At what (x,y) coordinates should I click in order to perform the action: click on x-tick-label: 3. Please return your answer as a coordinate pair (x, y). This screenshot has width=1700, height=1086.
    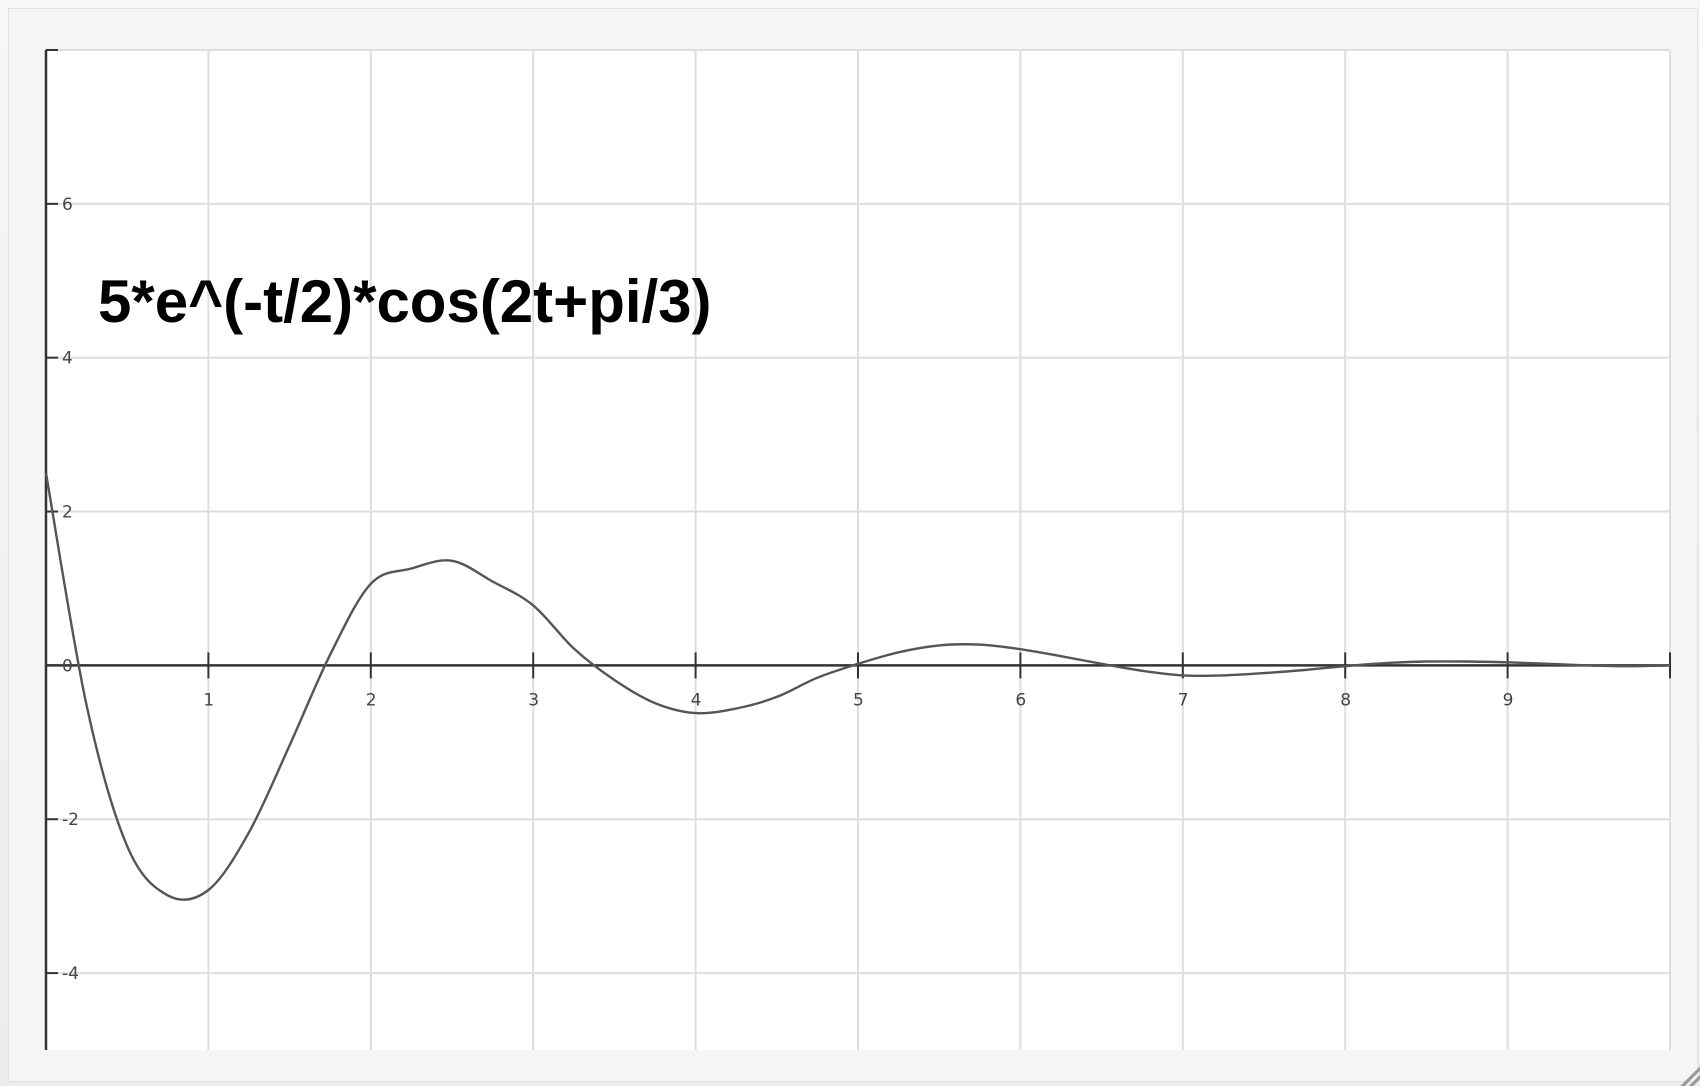
    Looking at the image, I should click on (533, 700).